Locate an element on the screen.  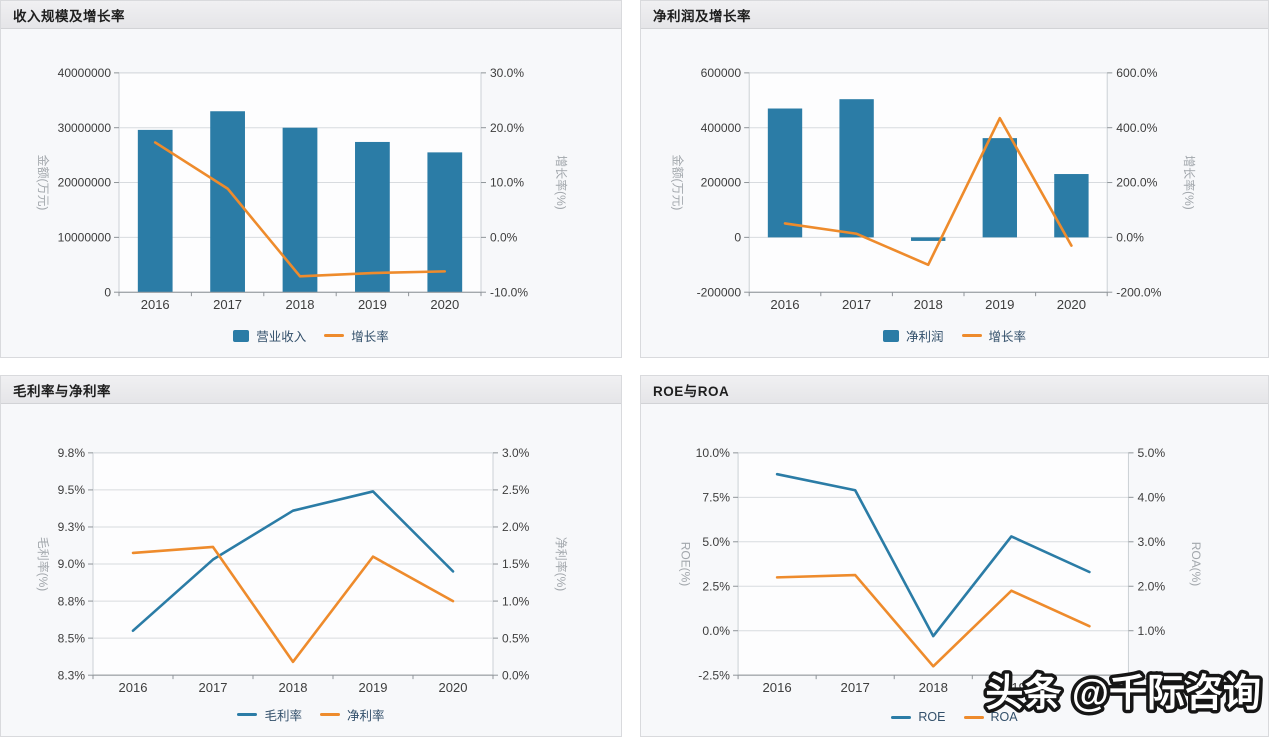
left-axis-name: 毛利率(%) is located at coordinates (43, 564).